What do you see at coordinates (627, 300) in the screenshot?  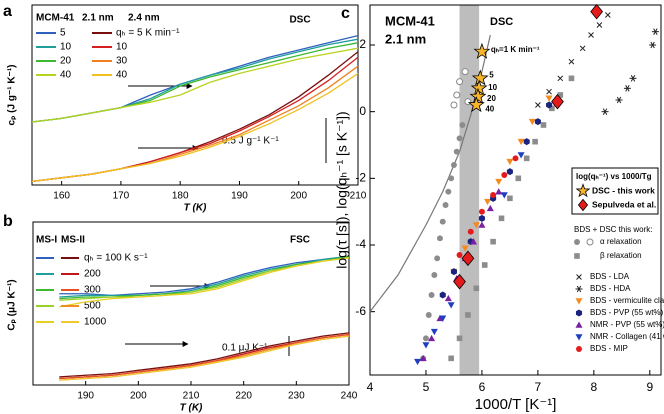 I see `legend-label: BDS - vermiculite clay` at bounding box center [627, 300].